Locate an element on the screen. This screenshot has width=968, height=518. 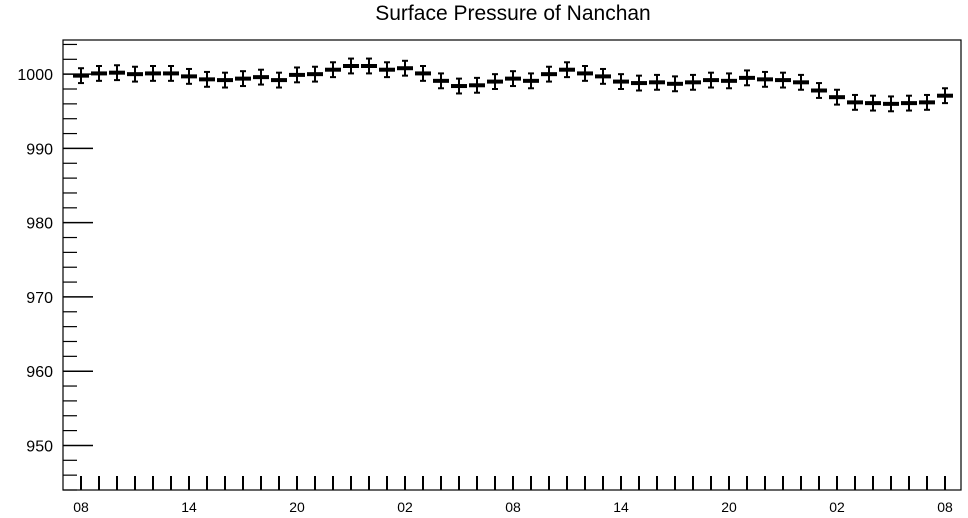
y-tick-label: 970 is located at coordinates (39, 298).